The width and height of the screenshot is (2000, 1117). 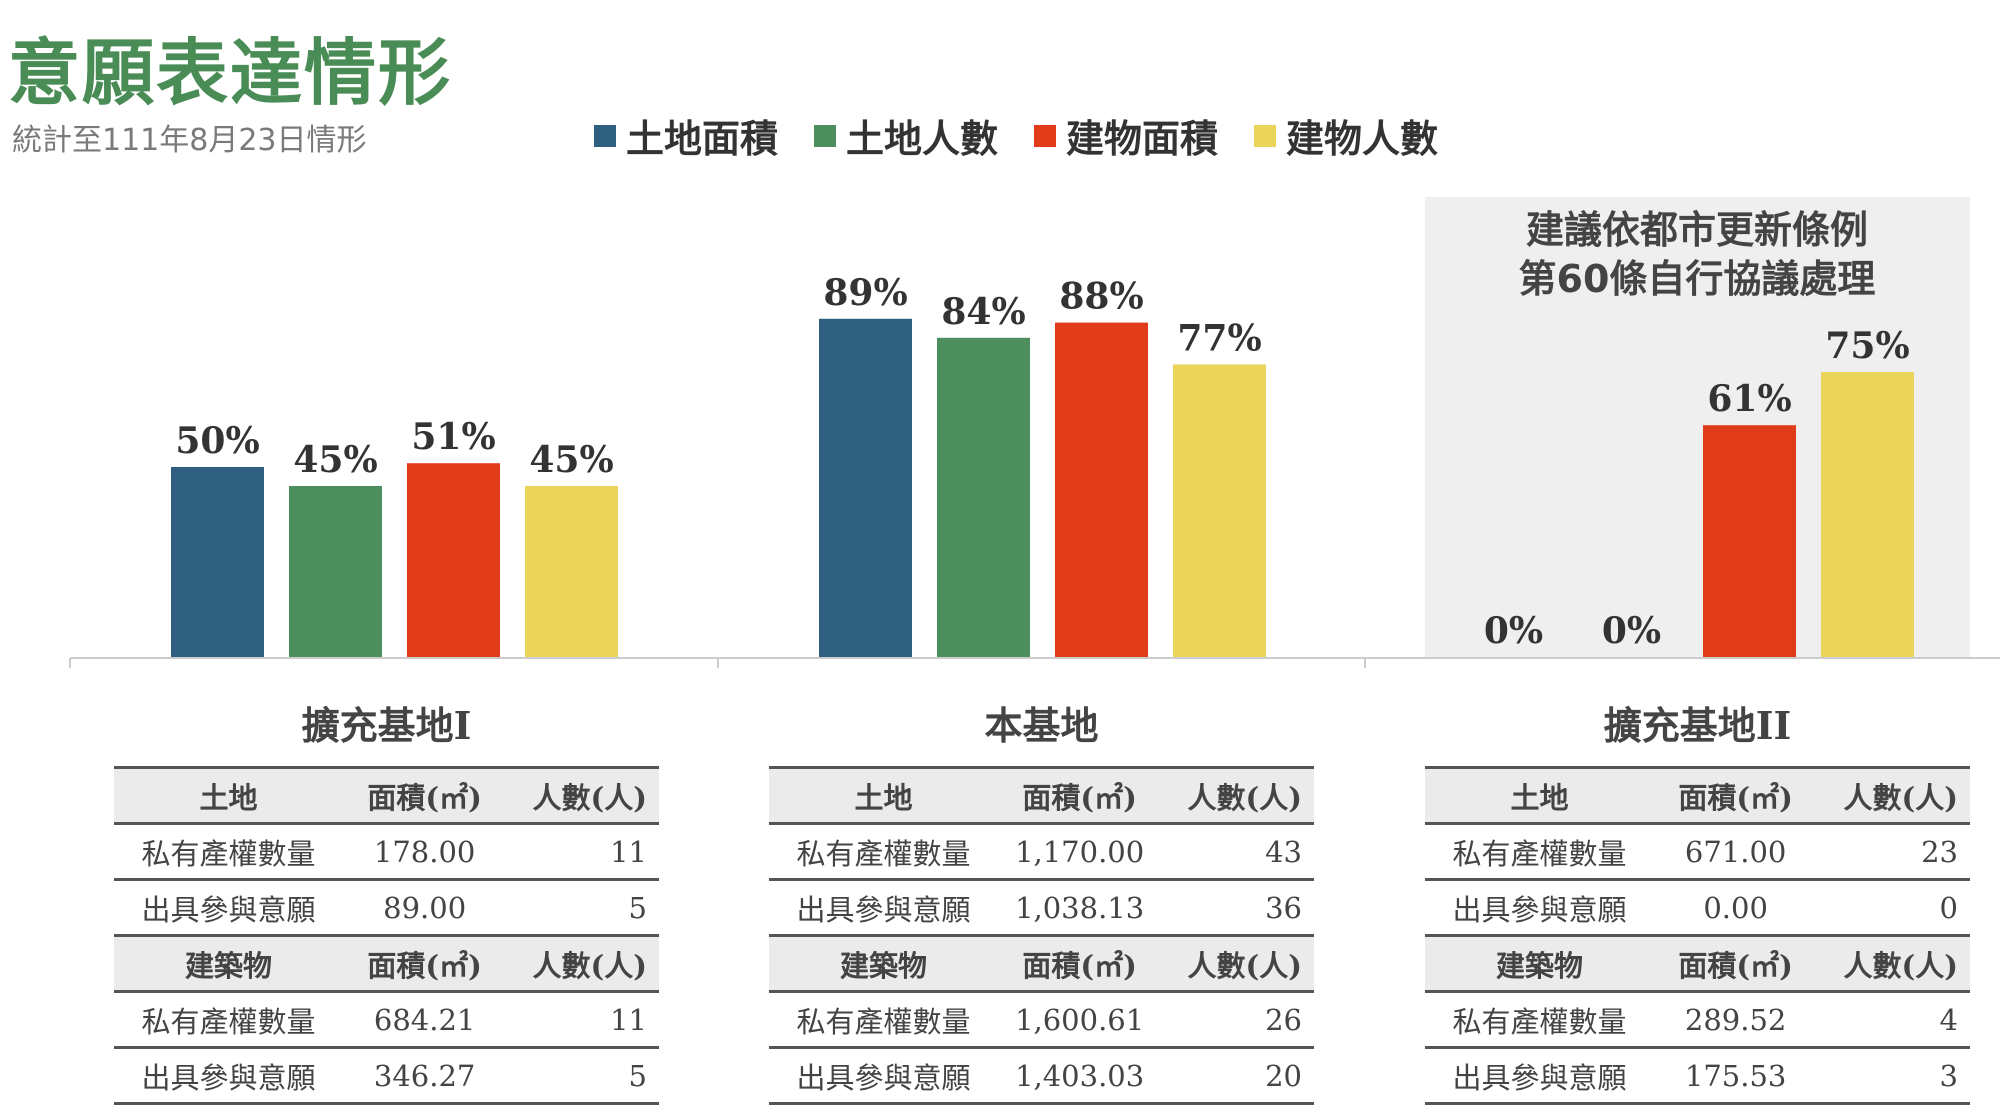 What do you see at coordinates (1697, 725) in the screenshot?
I see `table-title: 擴充基地II` at bounding box center [1697, 725].